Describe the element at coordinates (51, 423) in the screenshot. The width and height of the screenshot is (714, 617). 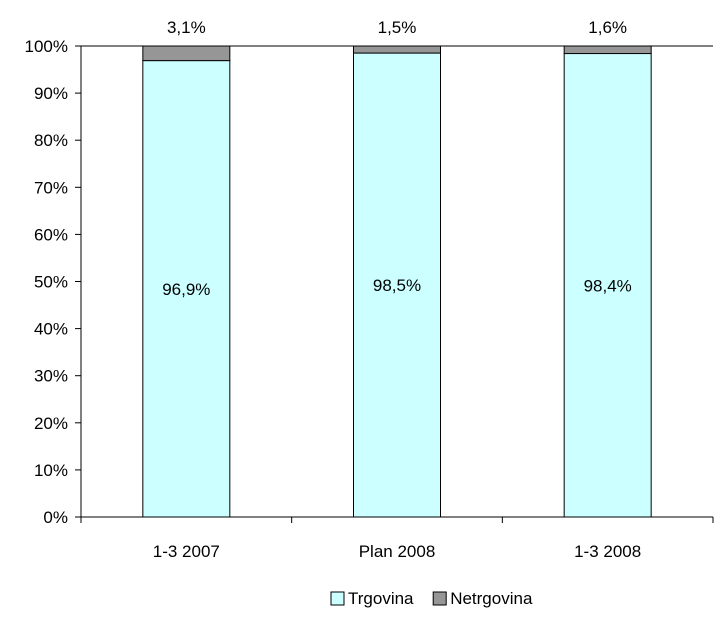
I see `y-tick-label: 20%` at that location.